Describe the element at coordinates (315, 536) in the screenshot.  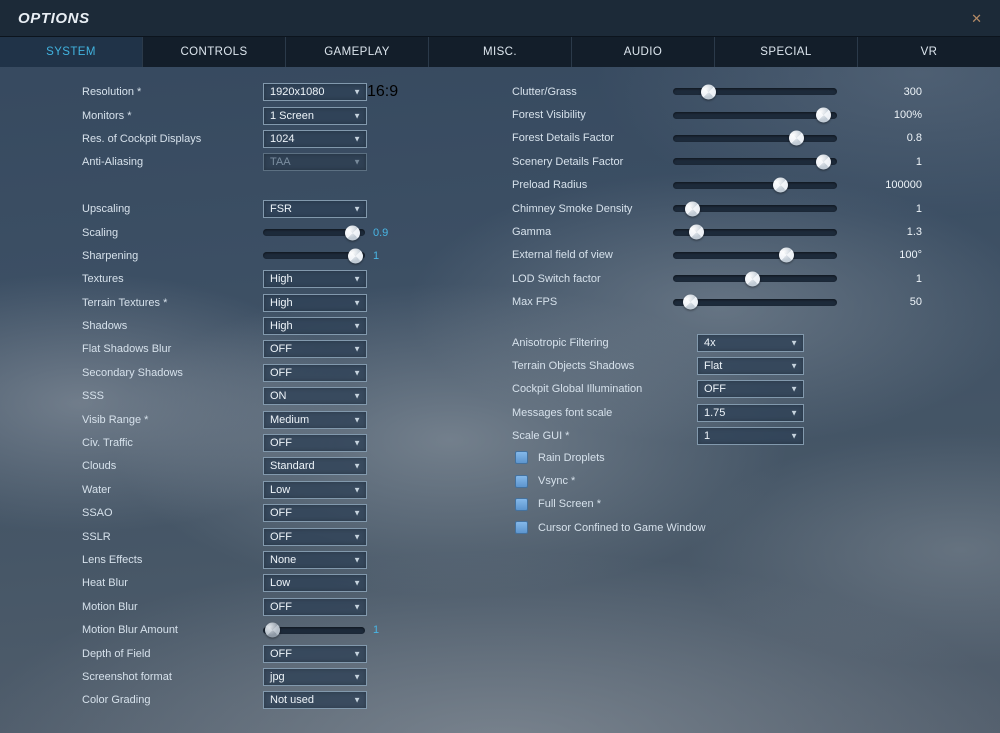
I see `sslr-dropdown: OFF ▼` at that location.